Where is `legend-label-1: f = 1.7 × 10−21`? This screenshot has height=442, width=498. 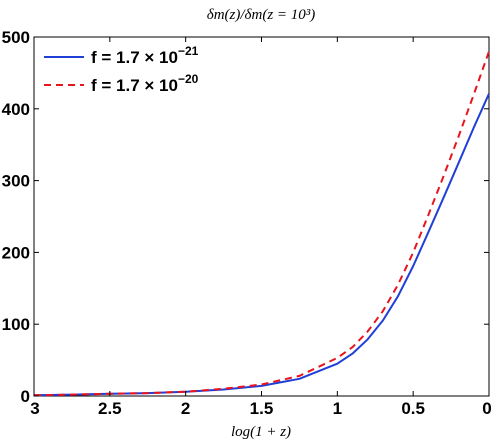
legend-label-1: f = 1.7 × 10−21 is located at coordinates (145, 55).